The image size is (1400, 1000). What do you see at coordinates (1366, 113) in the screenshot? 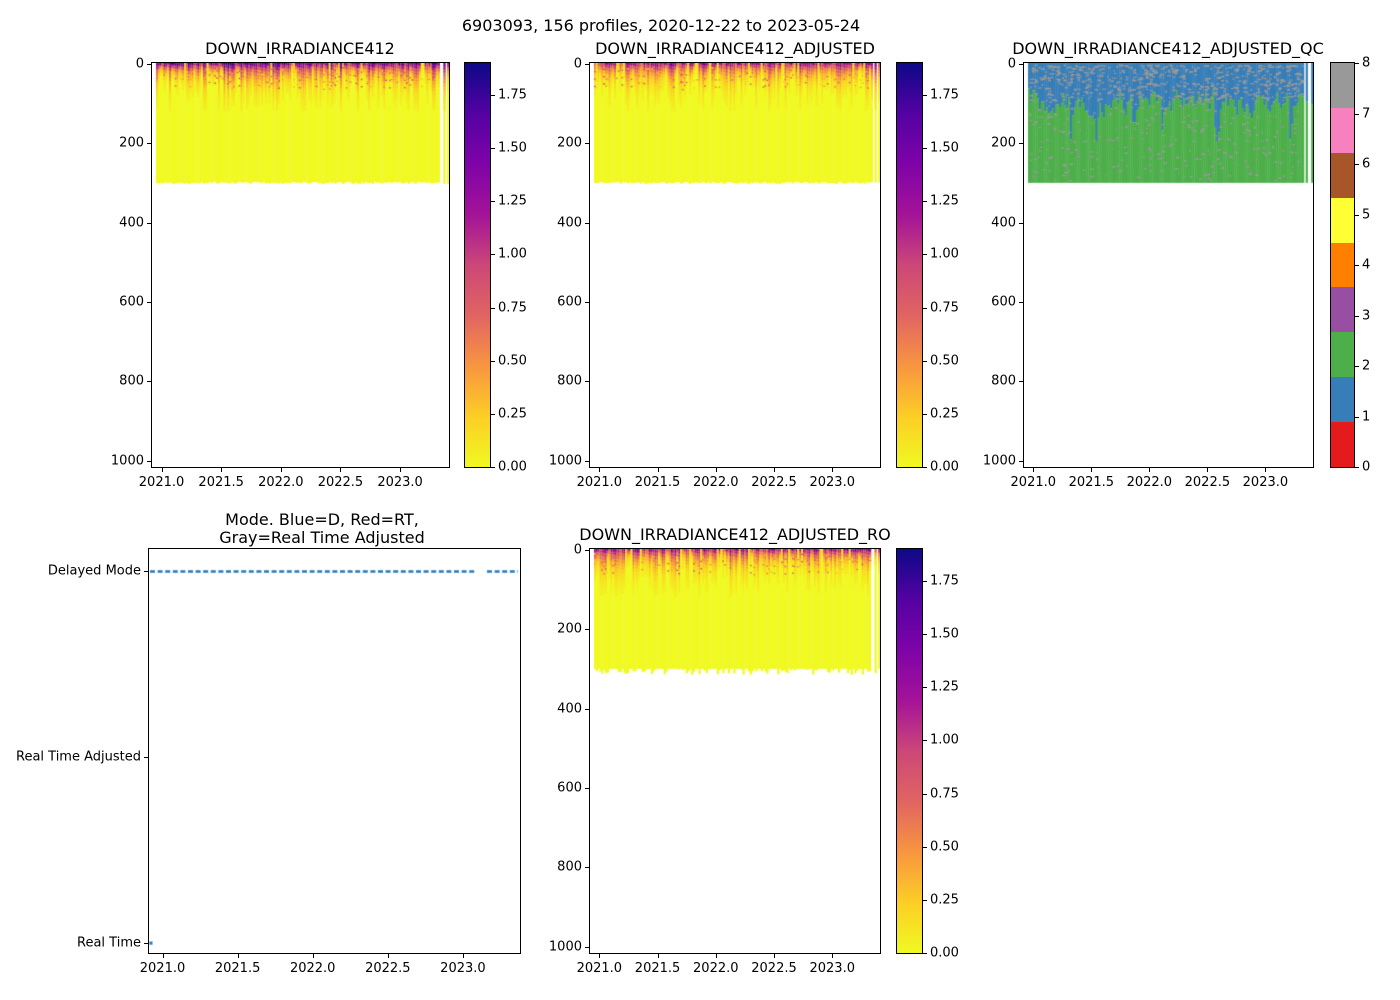
I see `qc-colorbar-tick-label: 7` at bounding box center [1366, 113].